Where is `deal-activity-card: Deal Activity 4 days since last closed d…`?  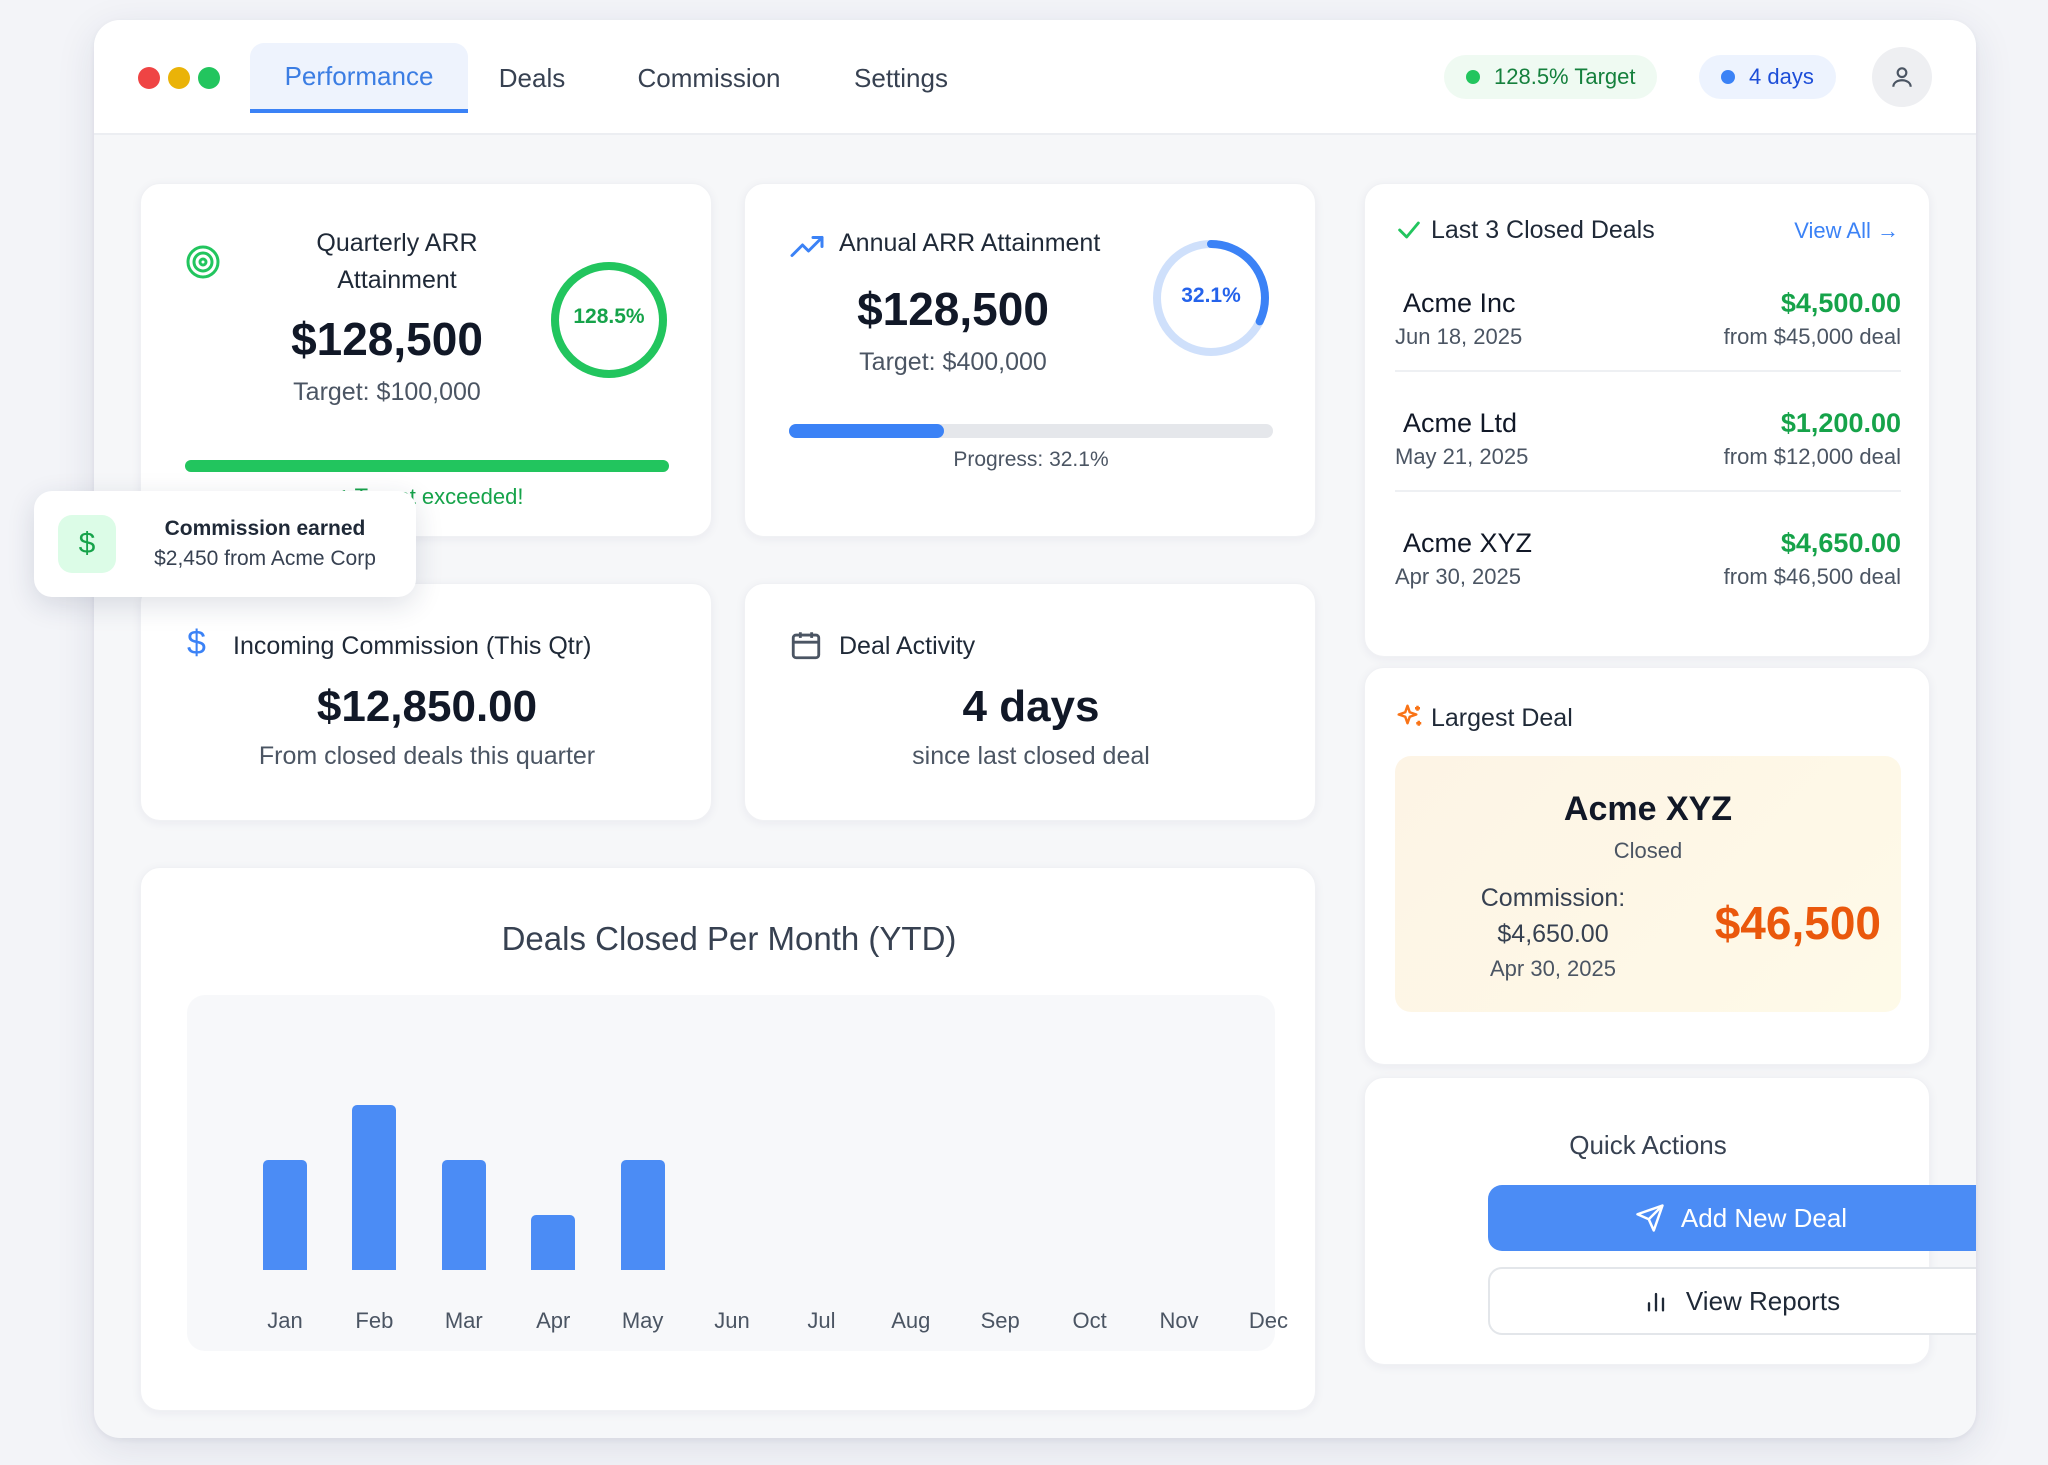
deal-activity-card: Deal Activity 4 days since last closed d… is located at coordinates (1030, 702).